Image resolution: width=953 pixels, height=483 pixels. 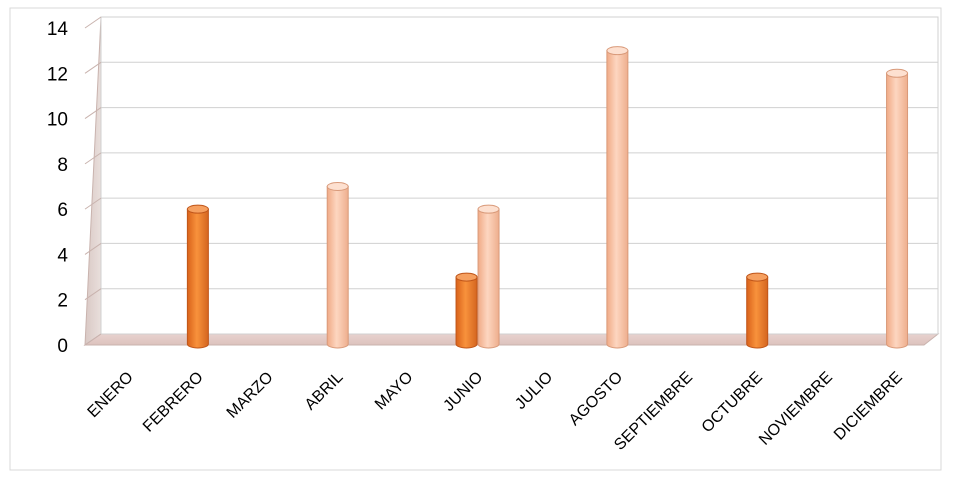 What do you see at coordinates (62, 255) in the screenshot?
I see `y-tick-label: 4` at bounding box center [62, 255].